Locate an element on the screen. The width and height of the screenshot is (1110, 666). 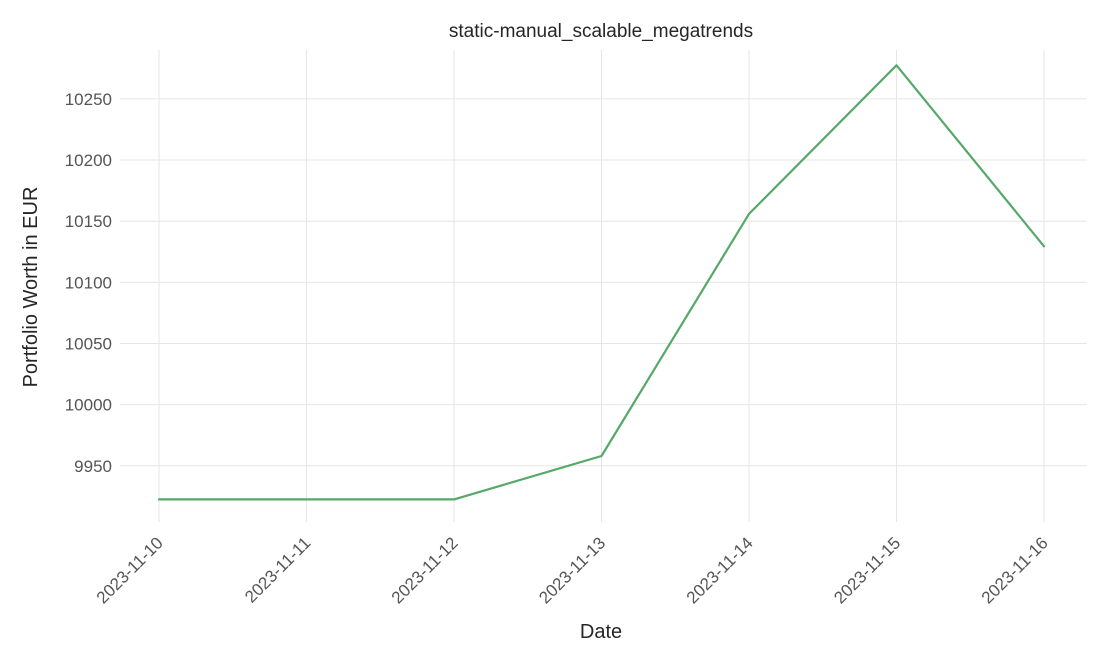
x-tick-label: 2023-11-12 is located at coordinates (425, 570).